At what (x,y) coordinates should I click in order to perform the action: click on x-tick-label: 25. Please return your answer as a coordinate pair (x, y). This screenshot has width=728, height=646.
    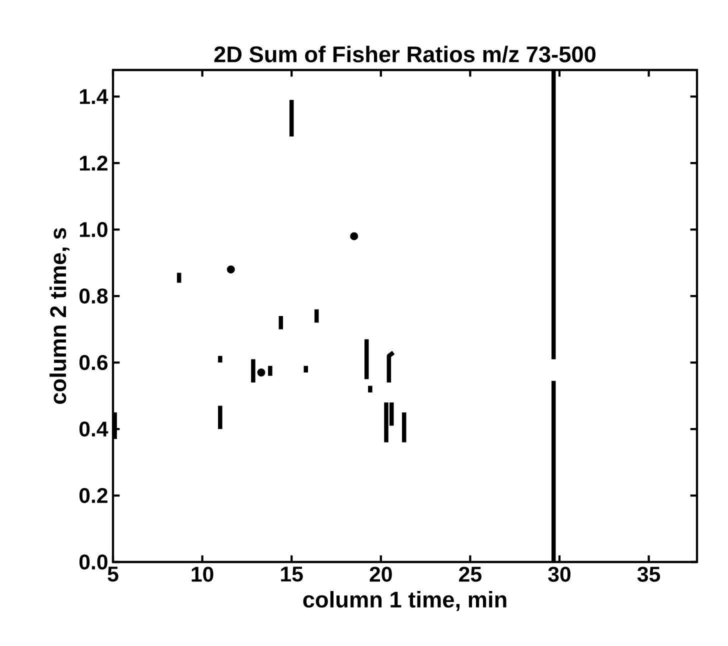
    Looking at the image, I should click on (470, 574).